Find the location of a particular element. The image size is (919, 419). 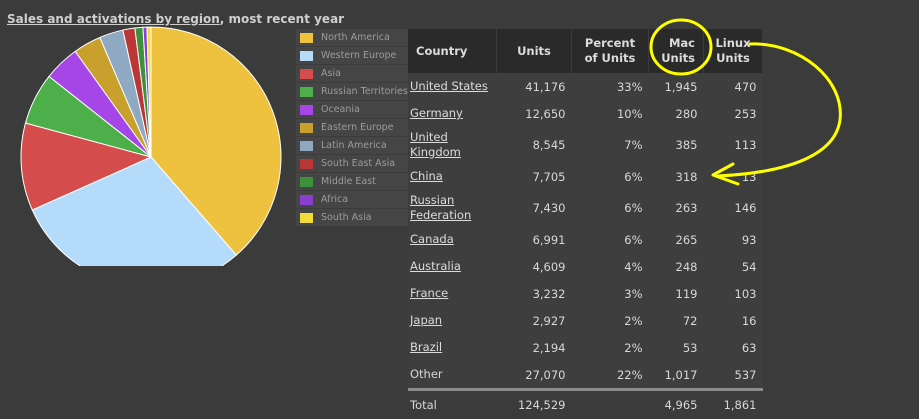

legend-item: South Asia is located at coordinates (352, 217).